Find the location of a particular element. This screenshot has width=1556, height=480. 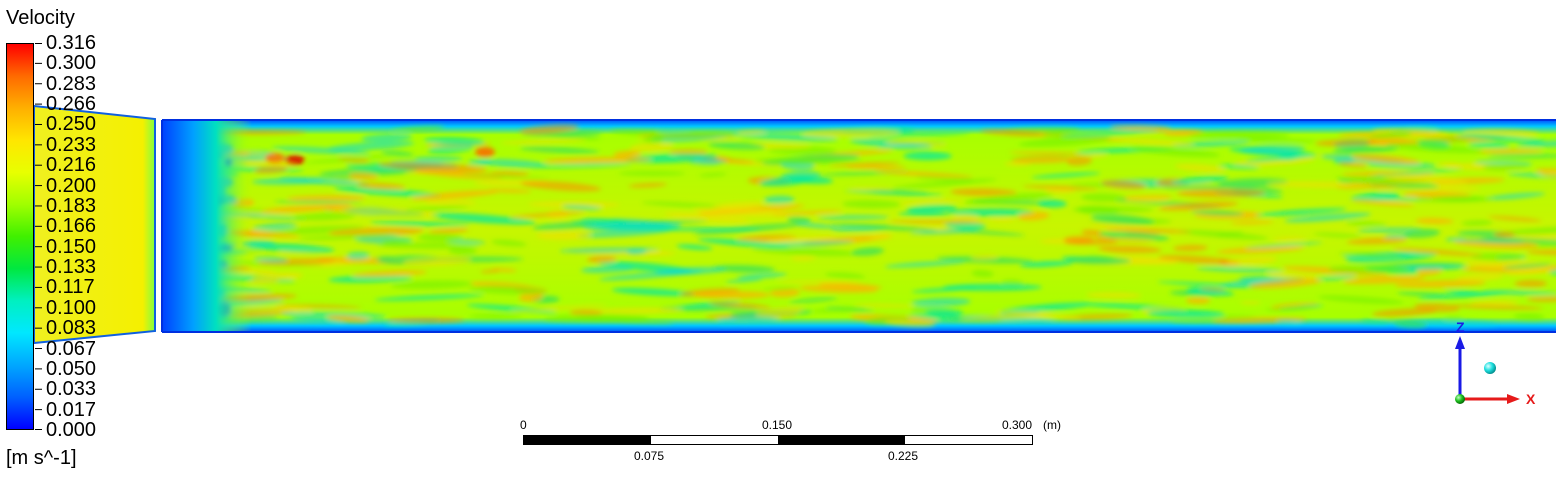

legend-label: 0.250 is located at coordinates (71, 124).